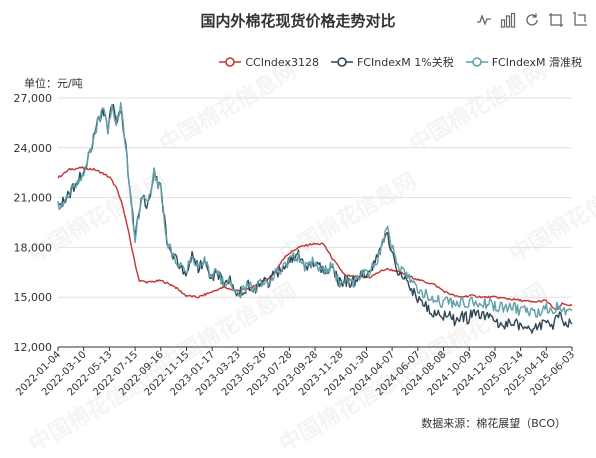 This screenshot has height=458, width=596. I want to click on zoom-icon, so click(556, 20).